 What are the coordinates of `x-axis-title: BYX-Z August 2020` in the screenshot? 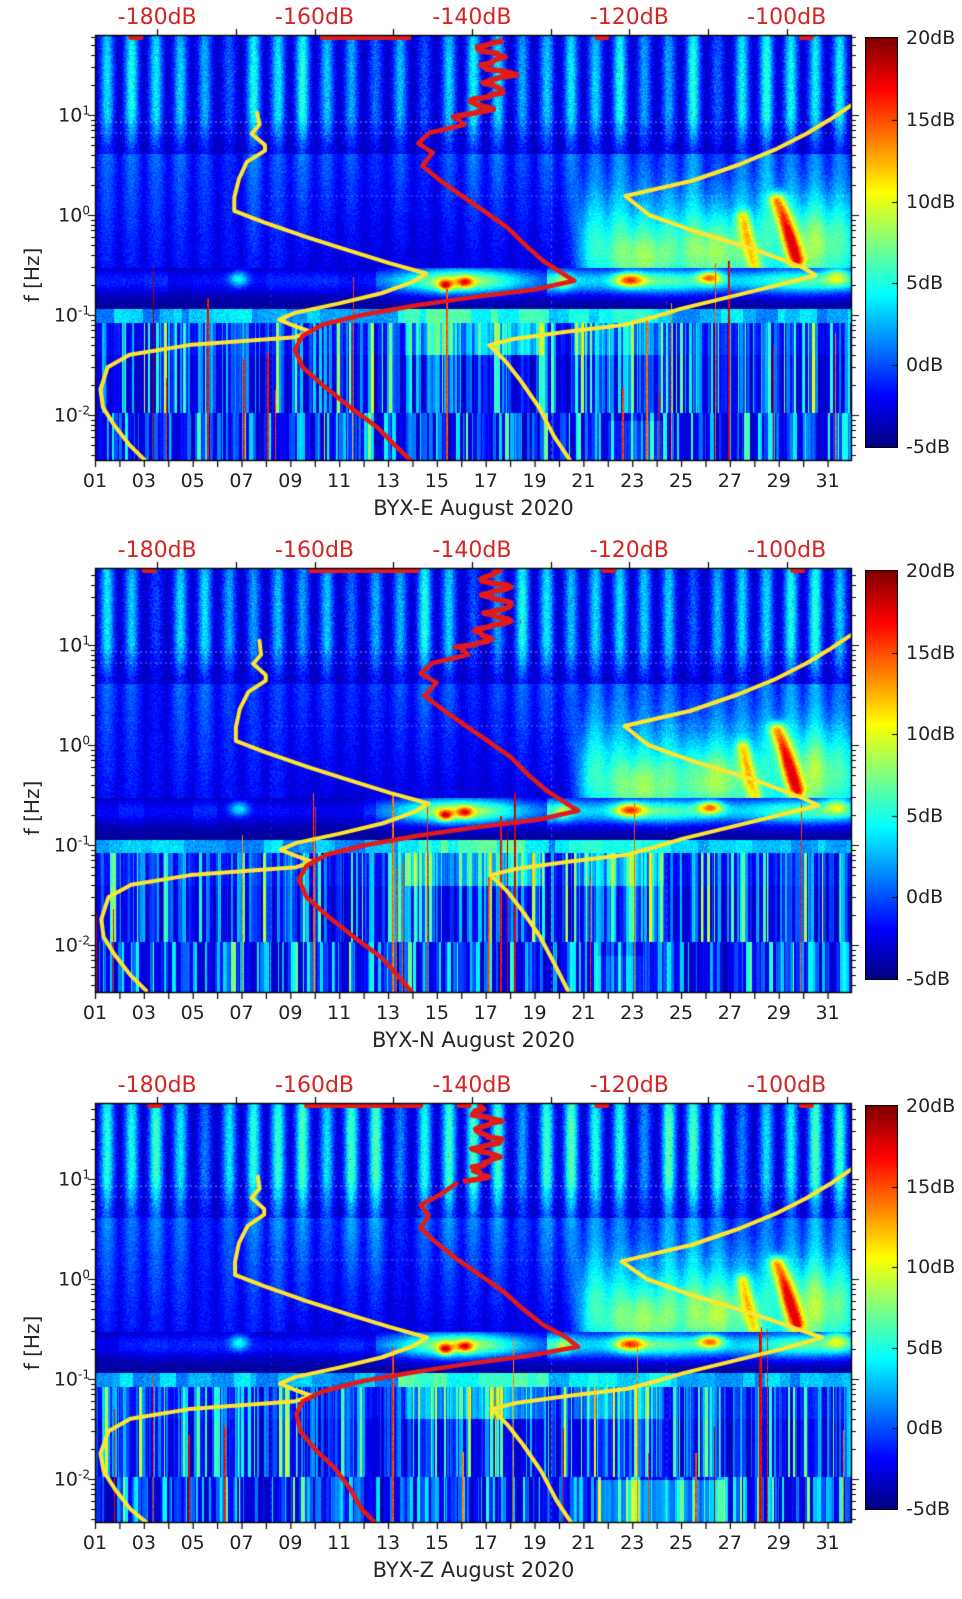 It's located at (473, 1570).